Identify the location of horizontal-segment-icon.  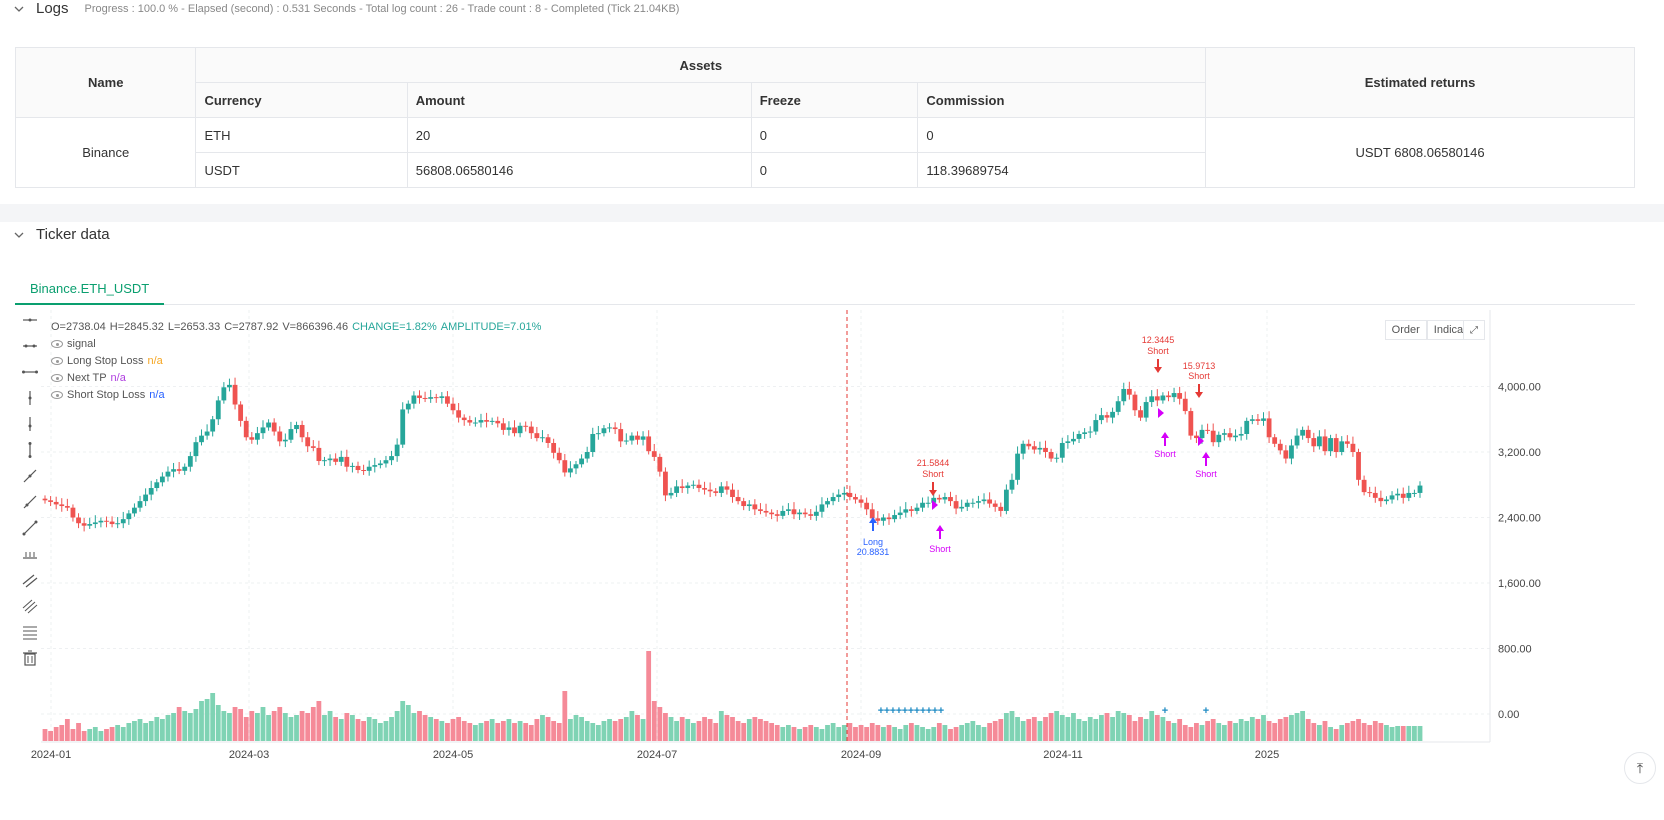
(30, 372).